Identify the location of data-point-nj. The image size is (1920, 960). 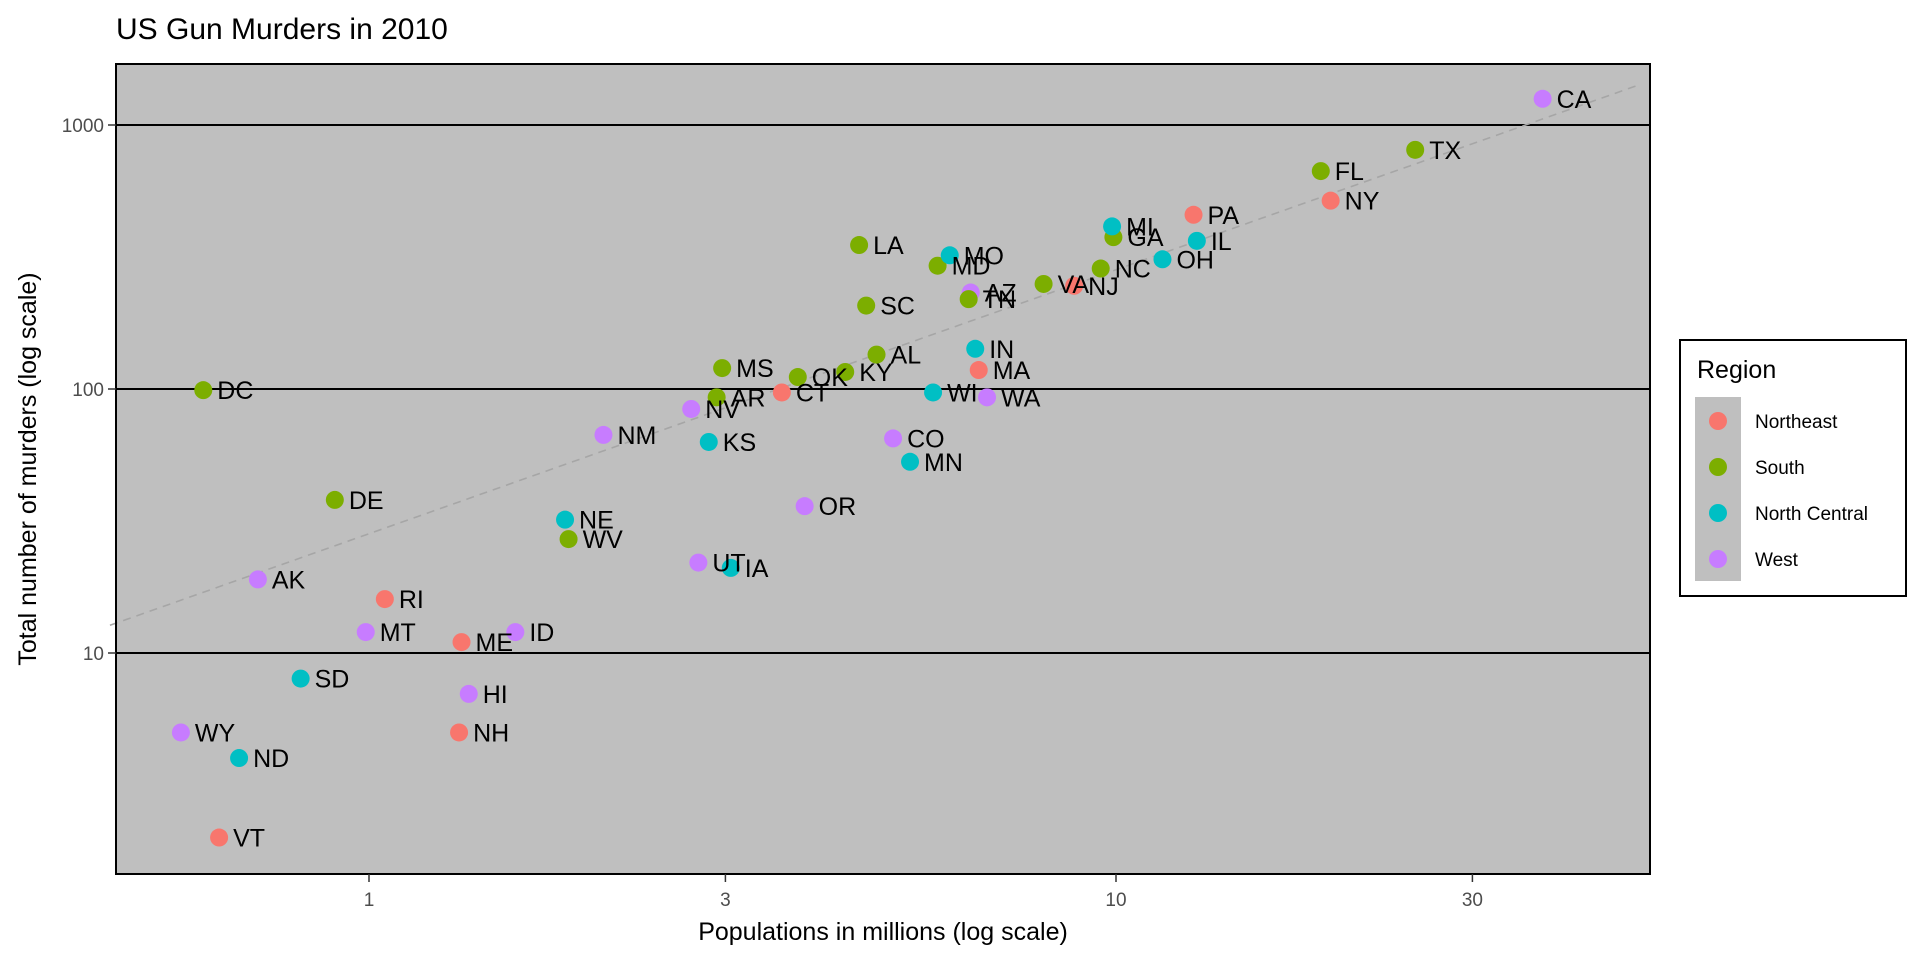
(1074, 285).